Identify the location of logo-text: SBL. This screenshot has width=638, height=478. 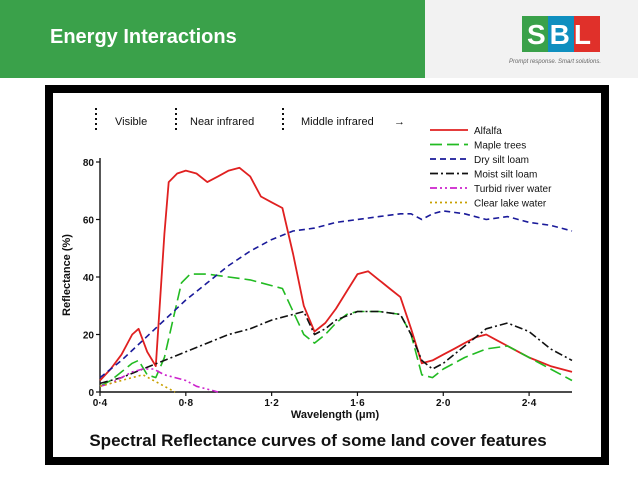
(561, 34).